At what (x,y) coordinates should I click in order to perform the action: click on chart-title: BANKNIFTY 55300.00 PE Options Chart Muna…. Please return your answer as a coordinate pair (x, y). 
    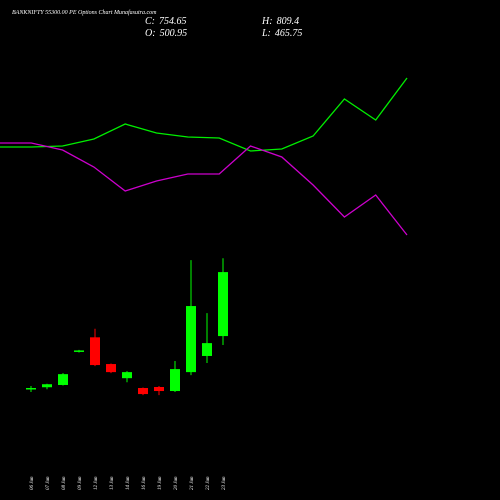
    Looking at the image, I should click on (84, 12).